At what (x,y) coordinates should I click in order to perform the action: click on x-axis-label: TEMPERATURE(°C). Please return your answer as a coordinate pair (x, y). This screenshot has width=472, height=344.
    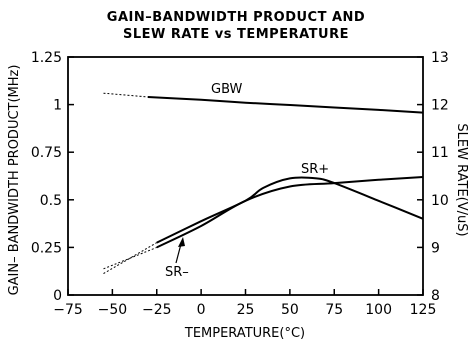
    Looking at the image, I should click on (244, 333).